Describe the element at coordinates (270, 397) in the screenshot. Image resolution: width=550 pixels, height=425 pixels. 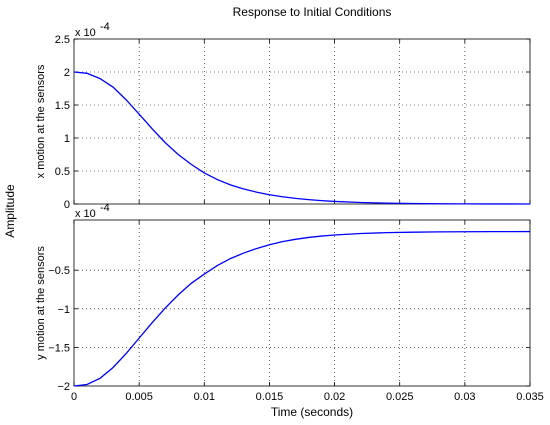
I see `x-tick-label: 0.015` at that location.